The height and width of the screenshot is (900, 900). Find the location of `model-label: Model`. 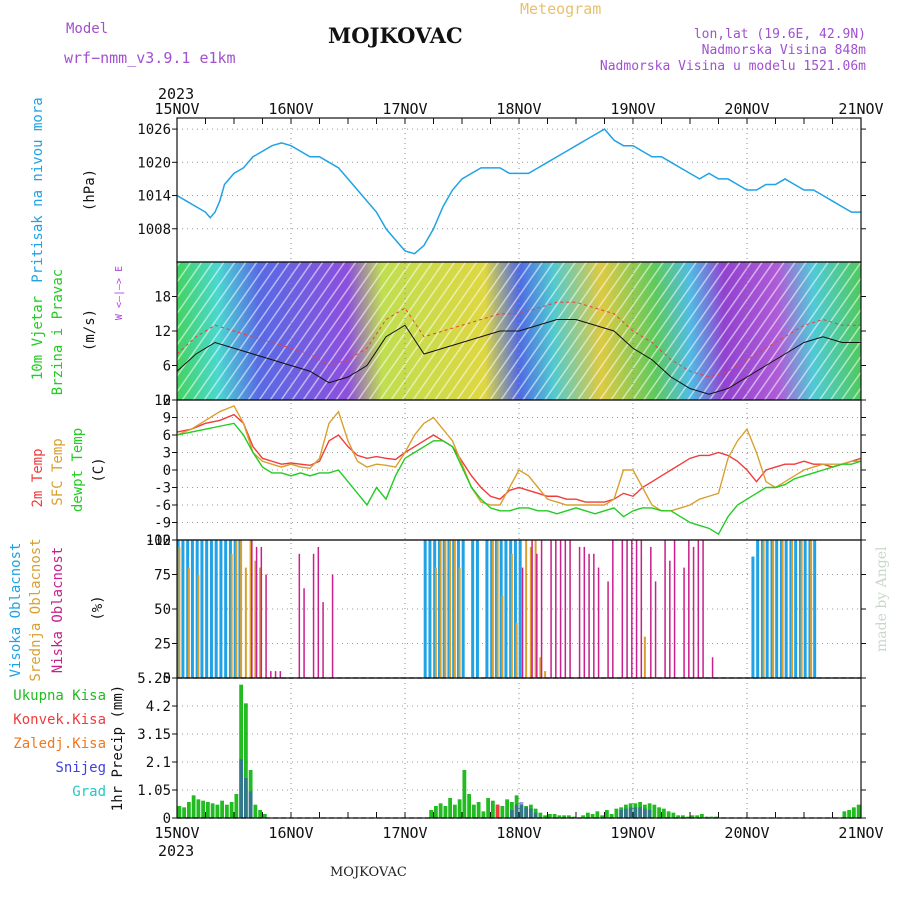

model-label: Model is located at coordinates (87, 29).